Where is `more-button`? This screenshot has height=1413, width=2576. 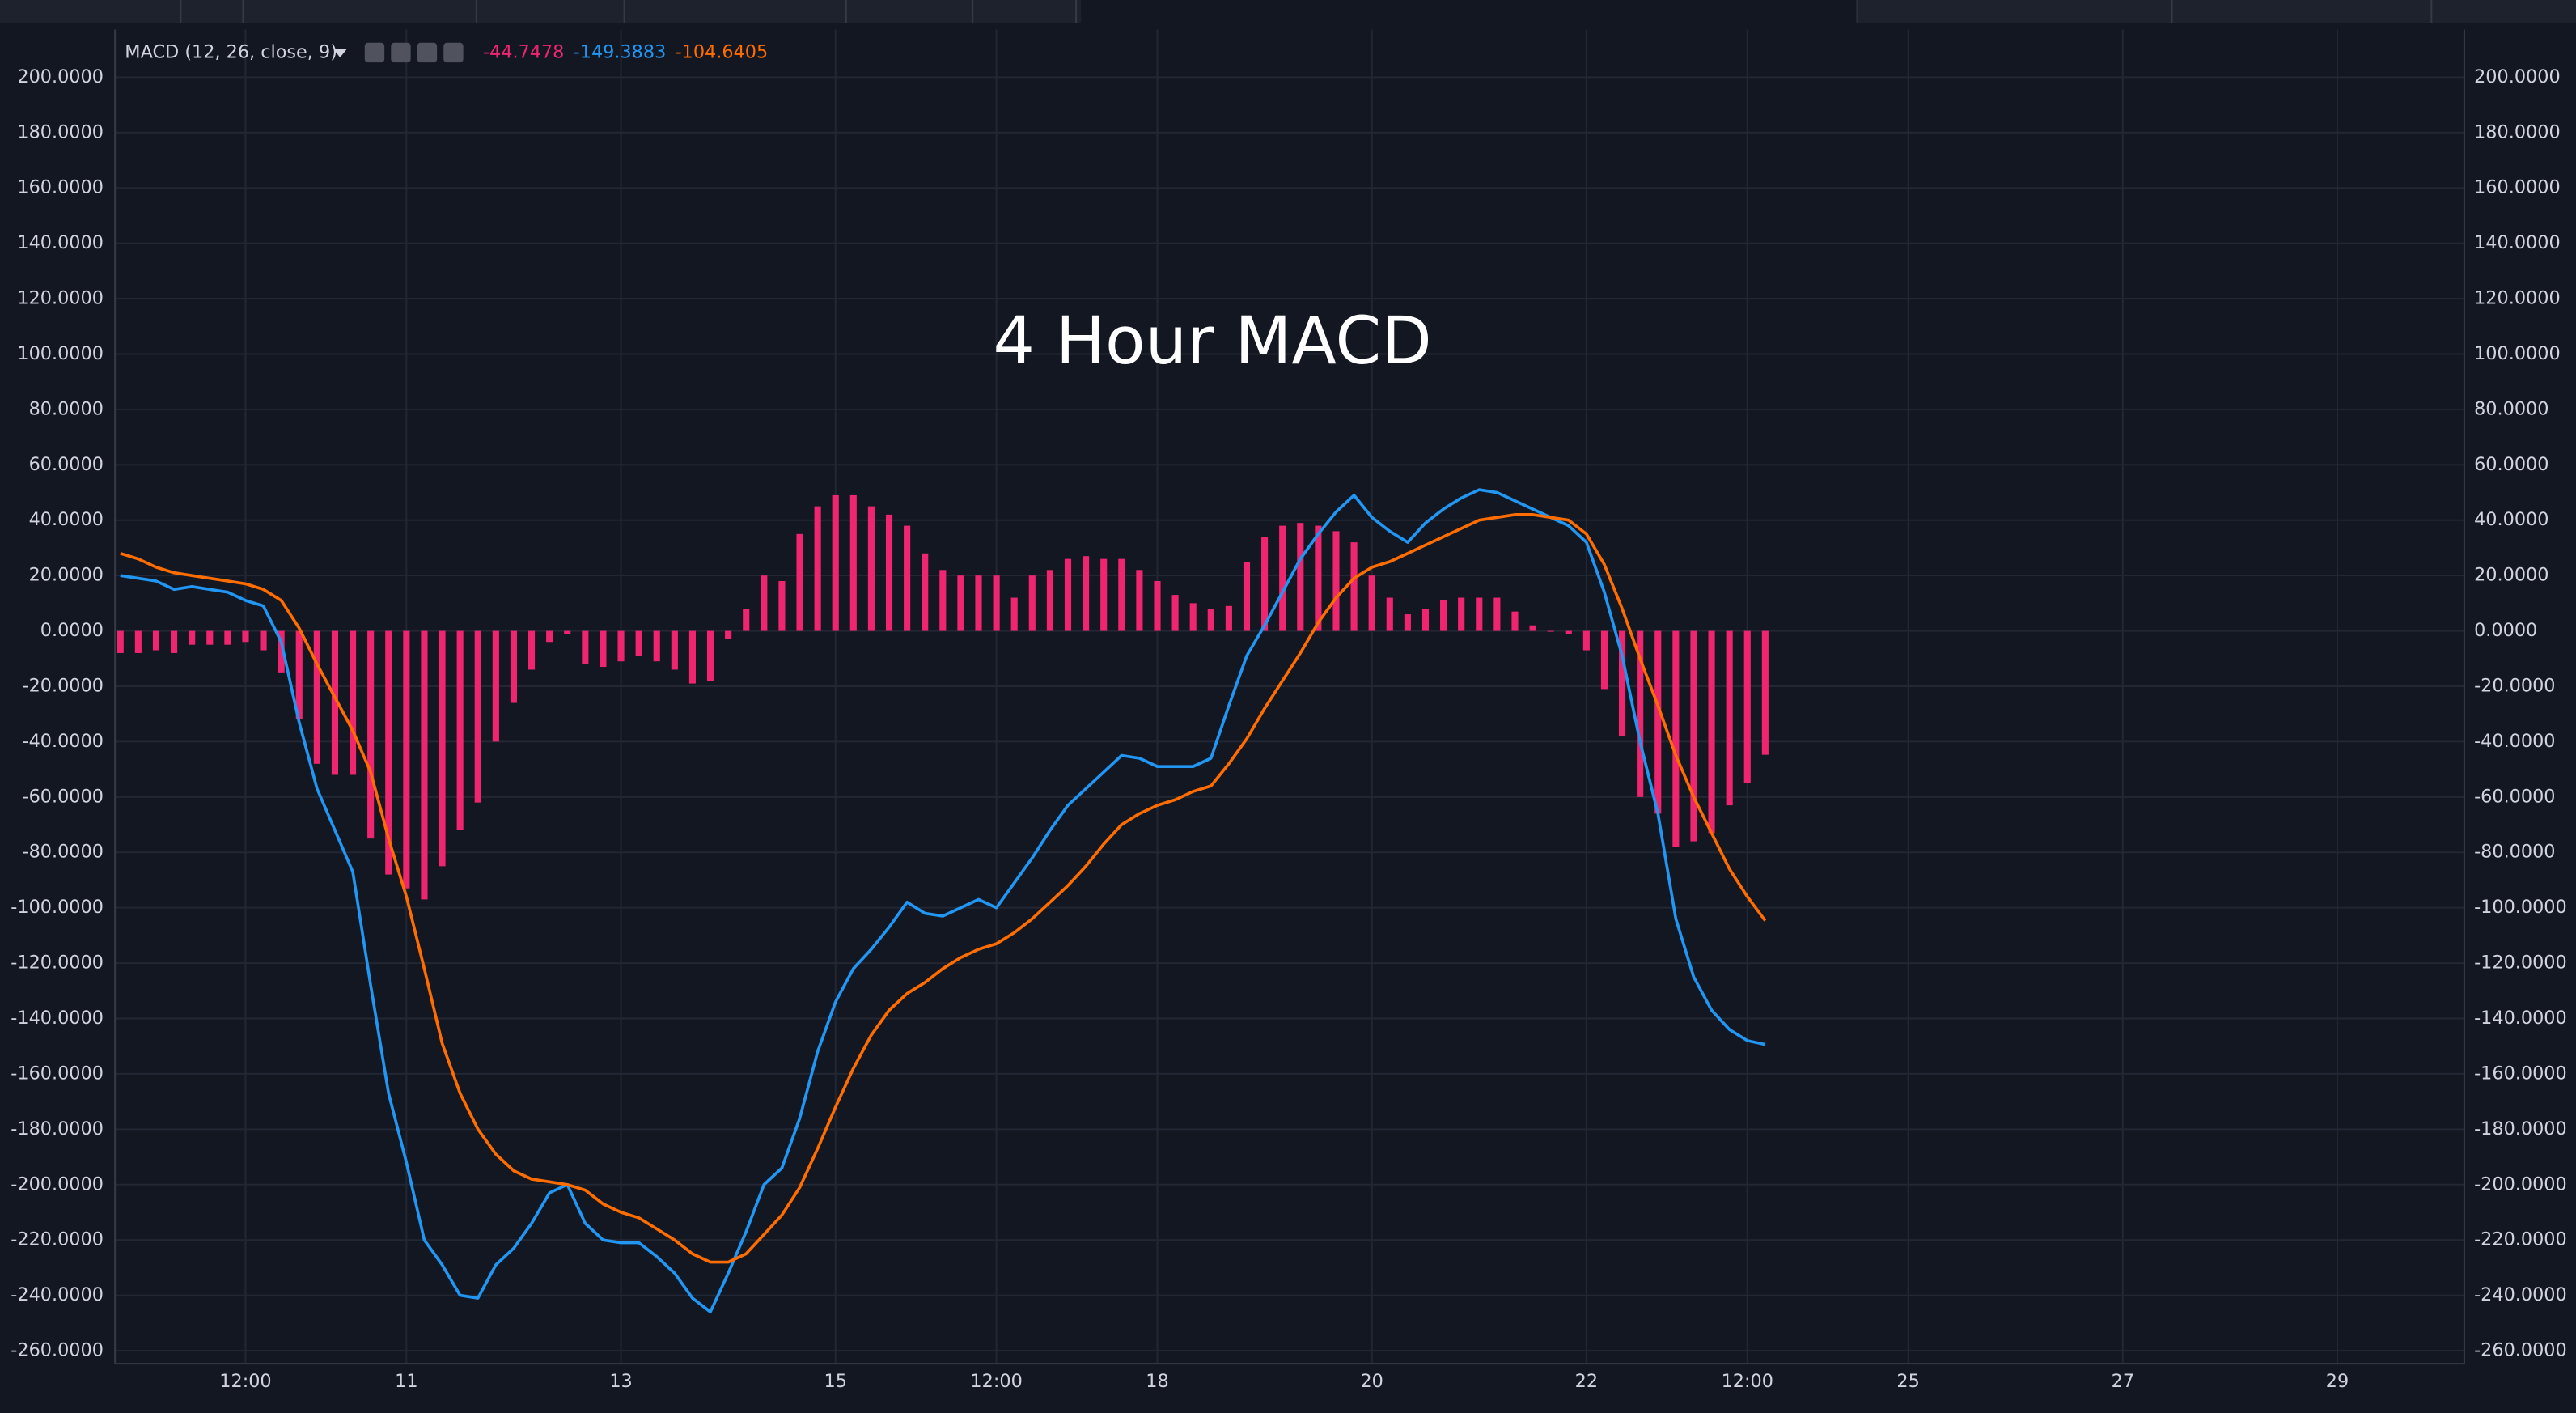
more-button is located at coordinates (427, 52).